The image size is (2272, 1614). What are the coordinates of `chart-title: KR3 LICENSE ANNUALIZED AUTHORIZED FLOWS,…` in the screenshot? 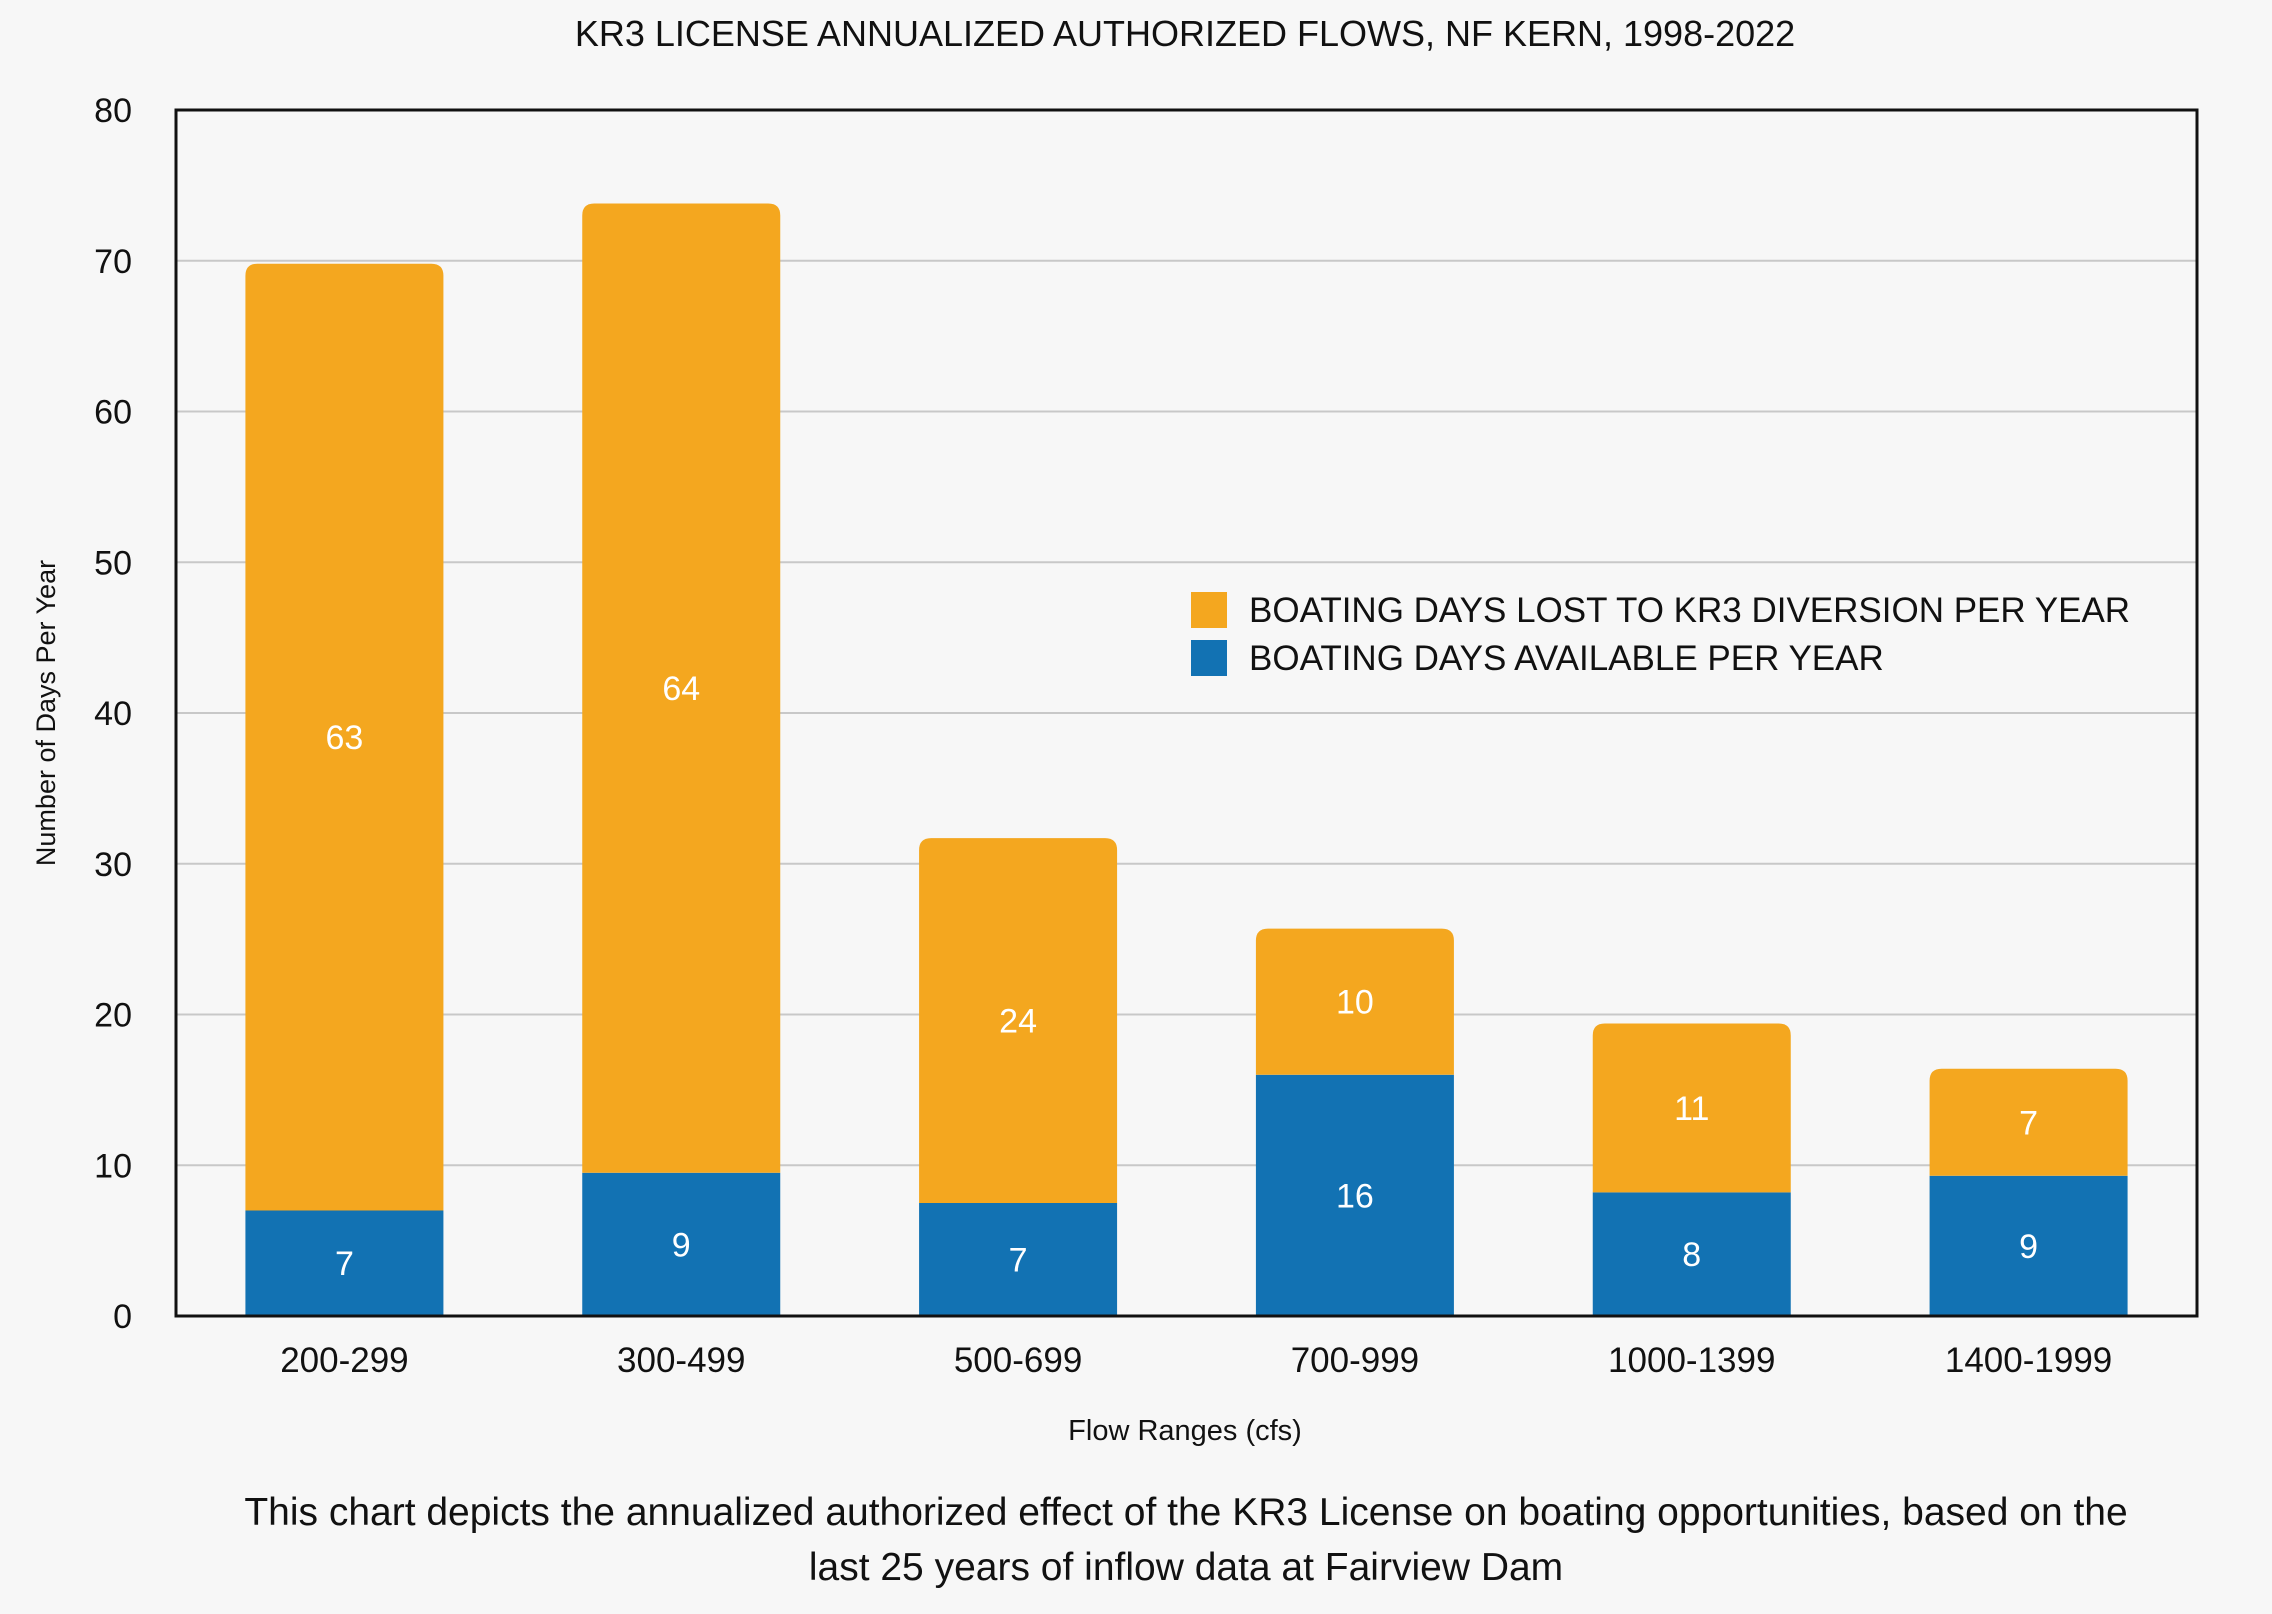 It's located at (1185, 33).